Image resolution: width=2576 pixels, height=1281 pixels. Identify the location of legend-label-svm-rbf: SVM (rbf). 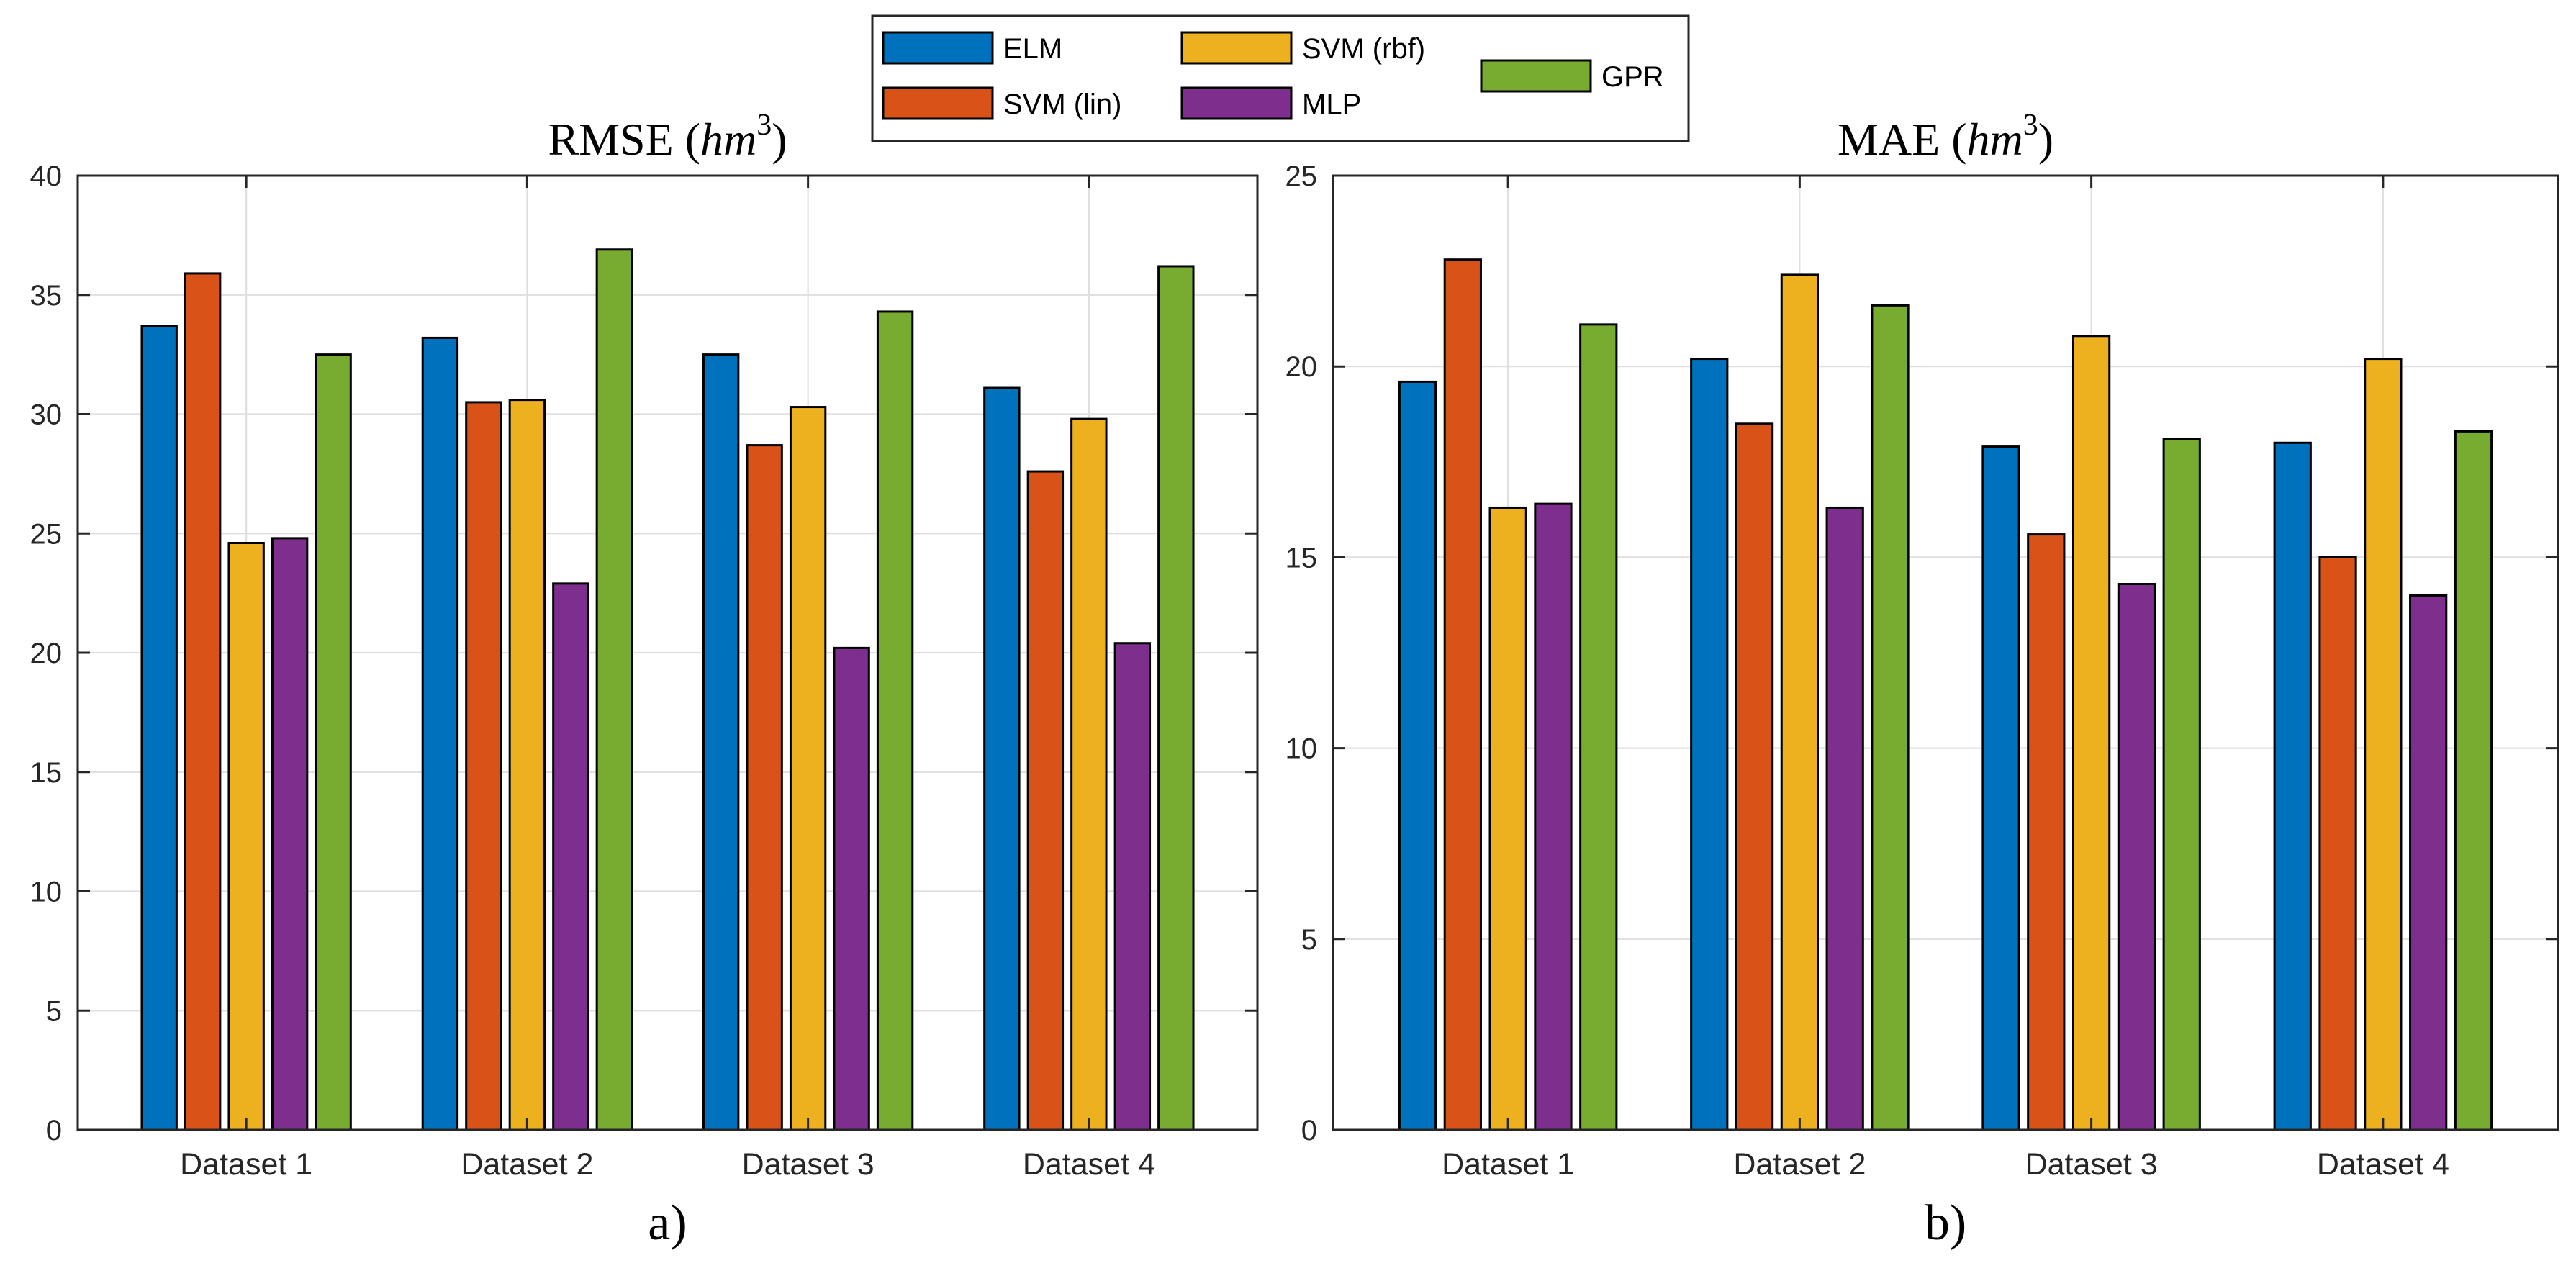
(1363, 49).